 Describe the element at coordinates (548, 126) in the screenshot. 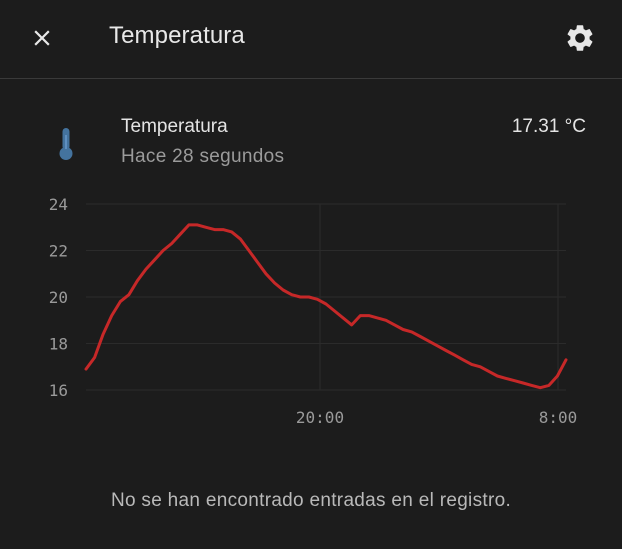

I see `entity-state: 17.31 °C` at that location.